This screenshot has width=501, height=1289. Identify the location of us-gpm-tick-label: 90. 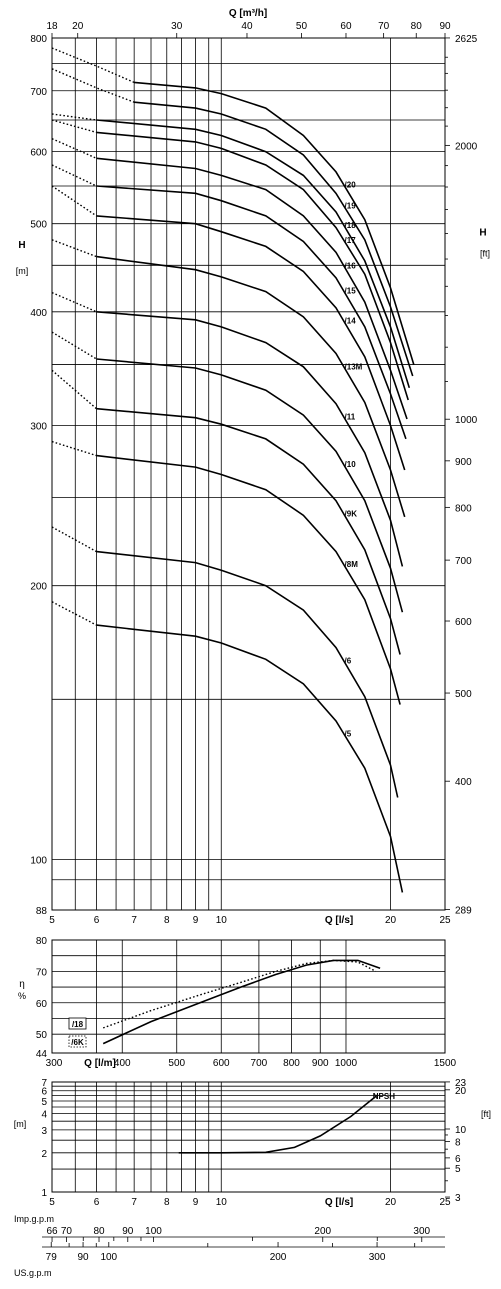
(83, 1257).